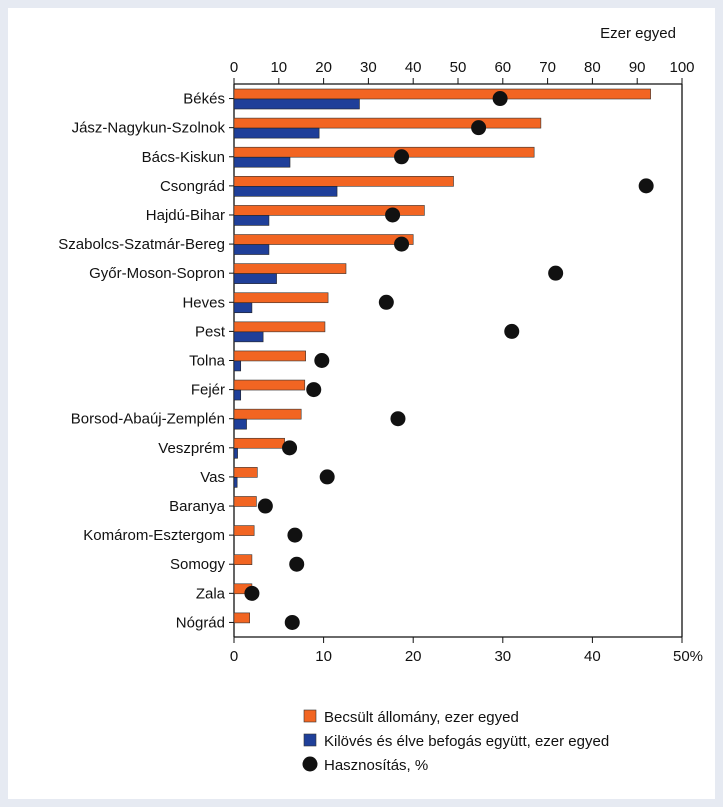 This screenshot has height=807, width=723. I want to click on top-axis-tick-label: 100, so click(681, 67).